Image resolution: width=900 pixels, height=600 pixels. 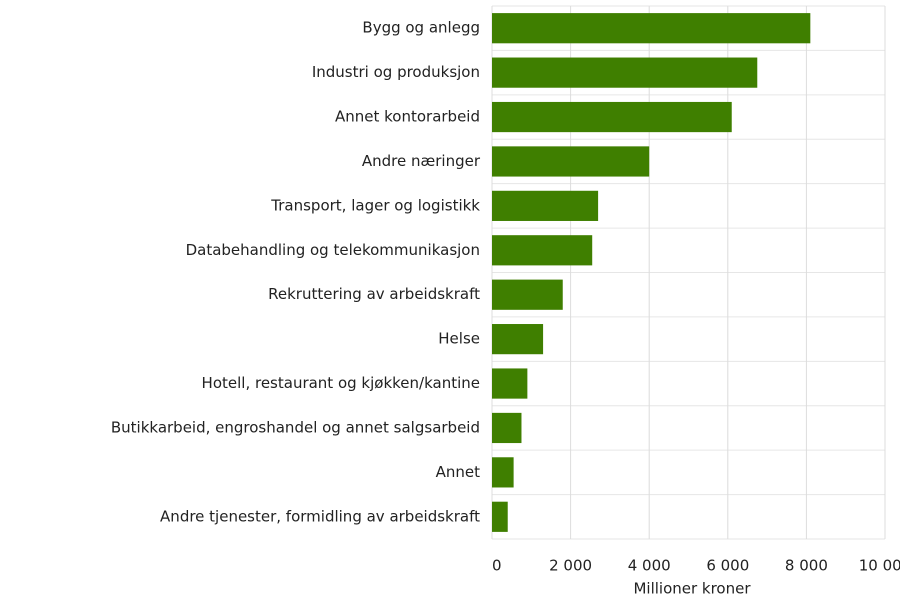 What do you see at coordinates (727, 566) in the screenshot?
I see `x-tick-label: 6 000` at bounding box center [727, 566].